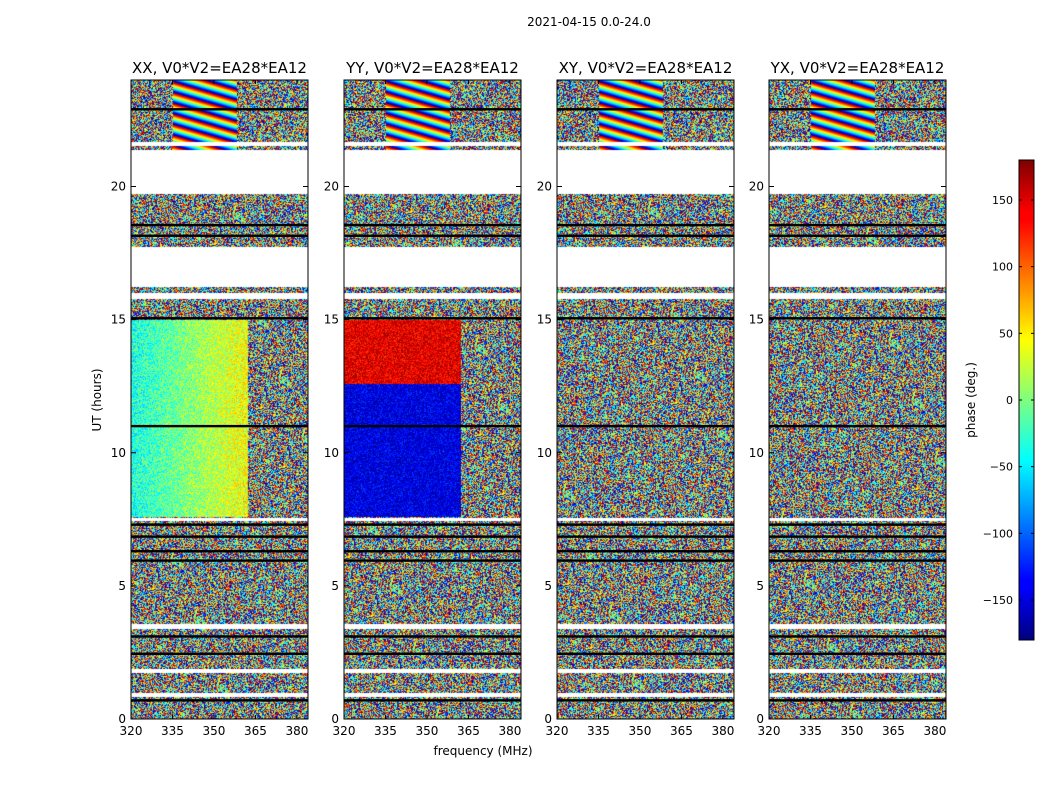 The height and width of the screenshot is (800, 1050). Describe the element at coordinates (646, 68) in the screenshot. I see `panel-title: XY, V0*V2=EA28*EA12` at that location.